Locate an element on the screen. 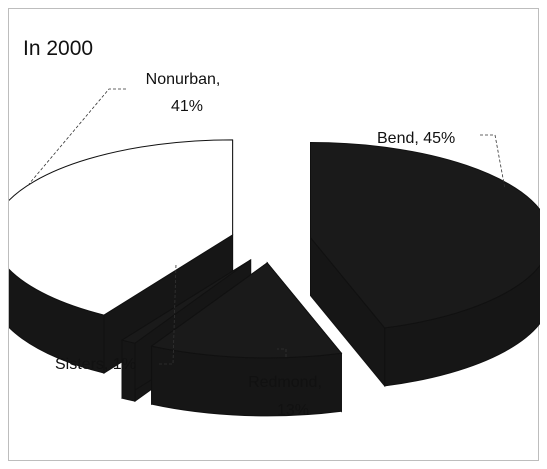 Image resolution: width=547 pixels, height=469 pixels. label-nonurban-pct: 41% is located at coordinates (187, 106).